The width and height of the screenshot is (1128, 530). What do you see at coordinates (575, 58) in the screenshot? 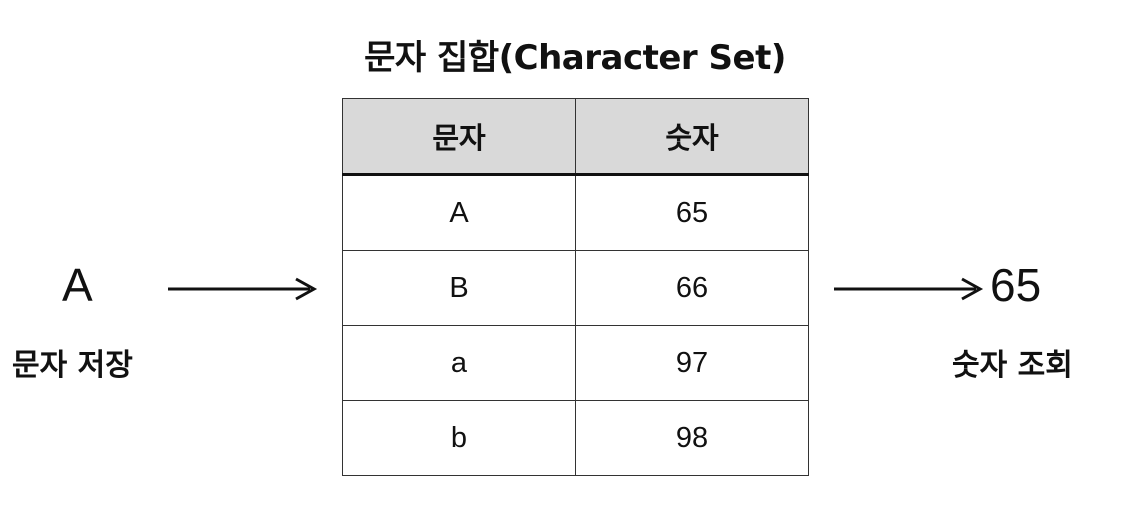
I see `diagram-title: 문자 집합(Character Set)` at bounding box center [575, 58].